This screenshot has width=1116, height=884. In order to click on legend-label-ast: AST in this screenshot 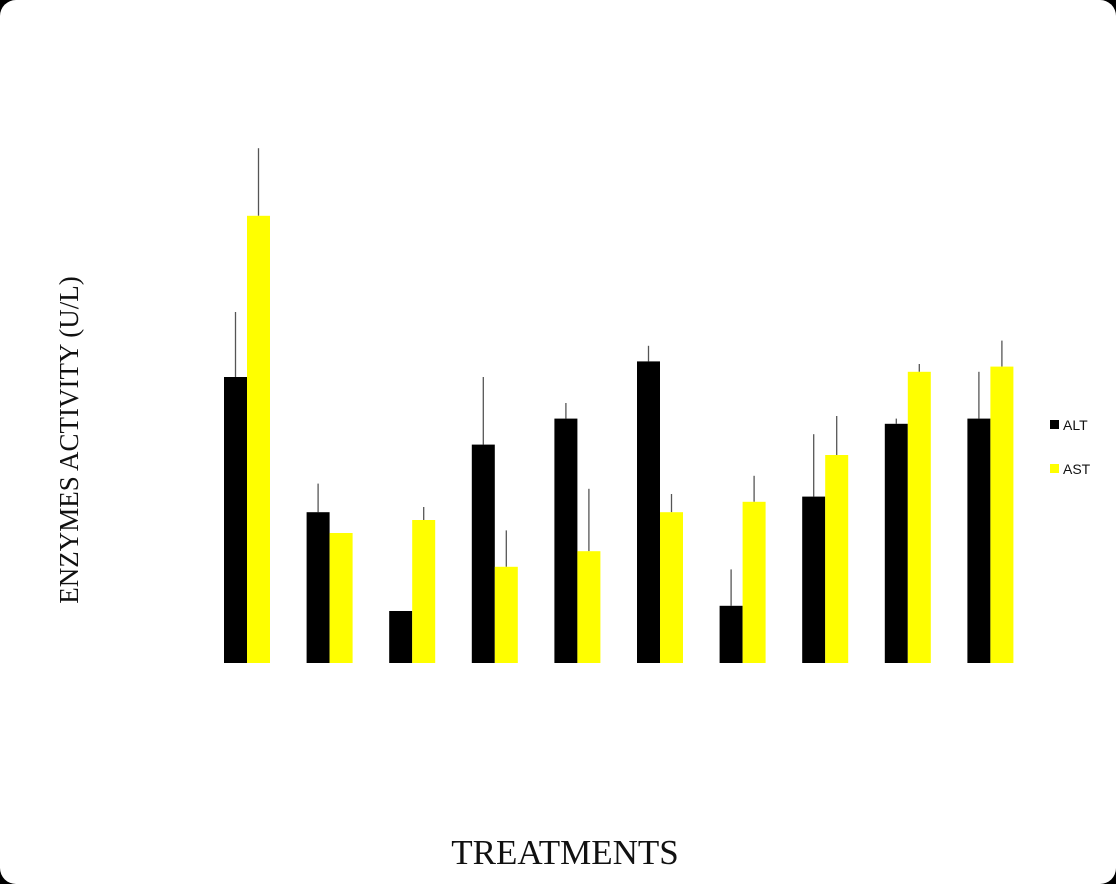, I will do `click(1077, 469)`.